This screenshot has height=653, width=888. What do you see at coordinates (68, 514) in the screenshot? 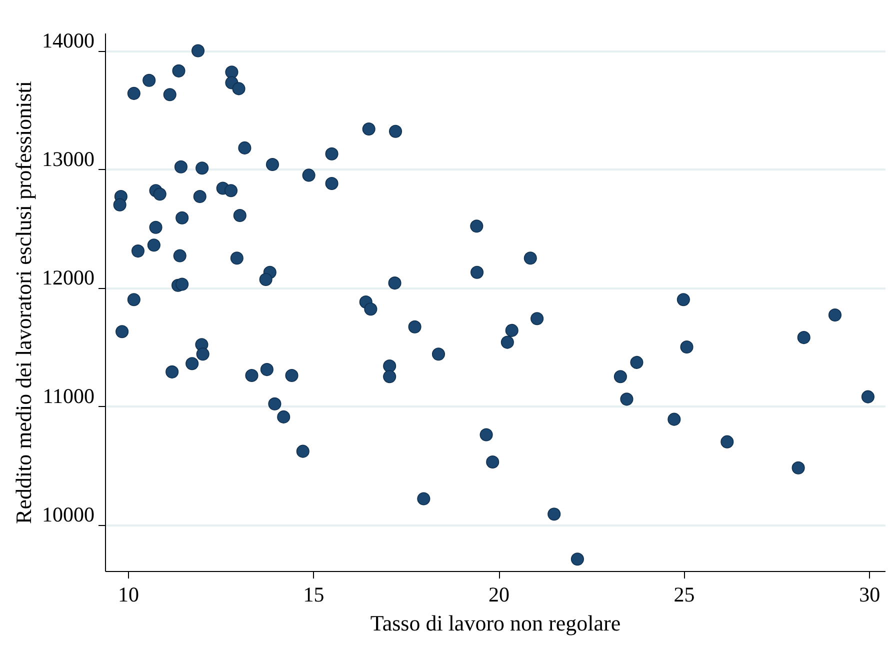
I see `y-tick-label: 10000` at bounding box center [68, 514].